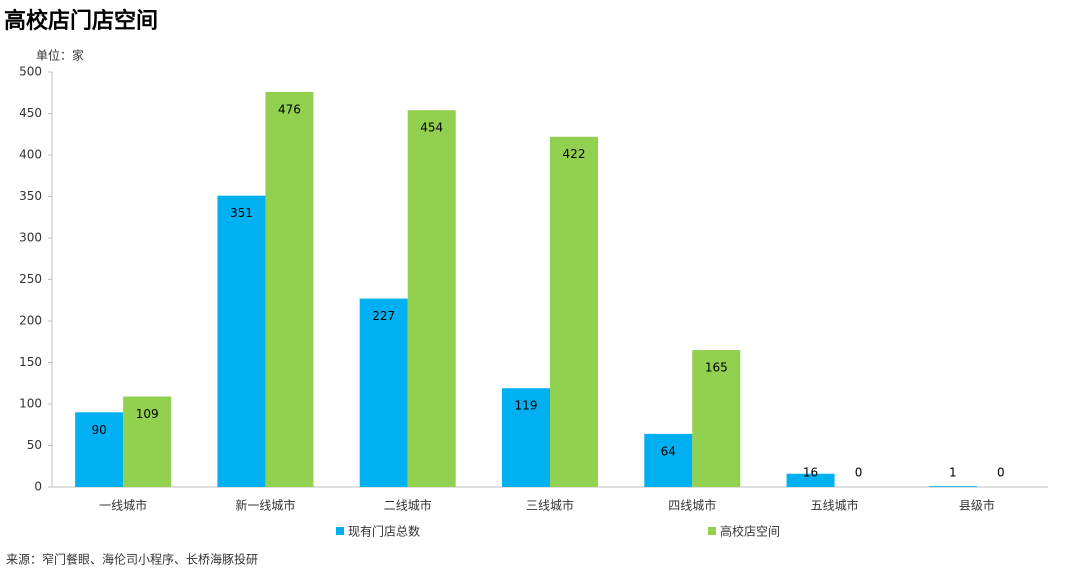 Image resolution: width=1080 pixels, height=572 pixels. What do you see at coordinates (810, 473) in the screenshot?
I see `data-label: 16` at bounding box center [810, 473].